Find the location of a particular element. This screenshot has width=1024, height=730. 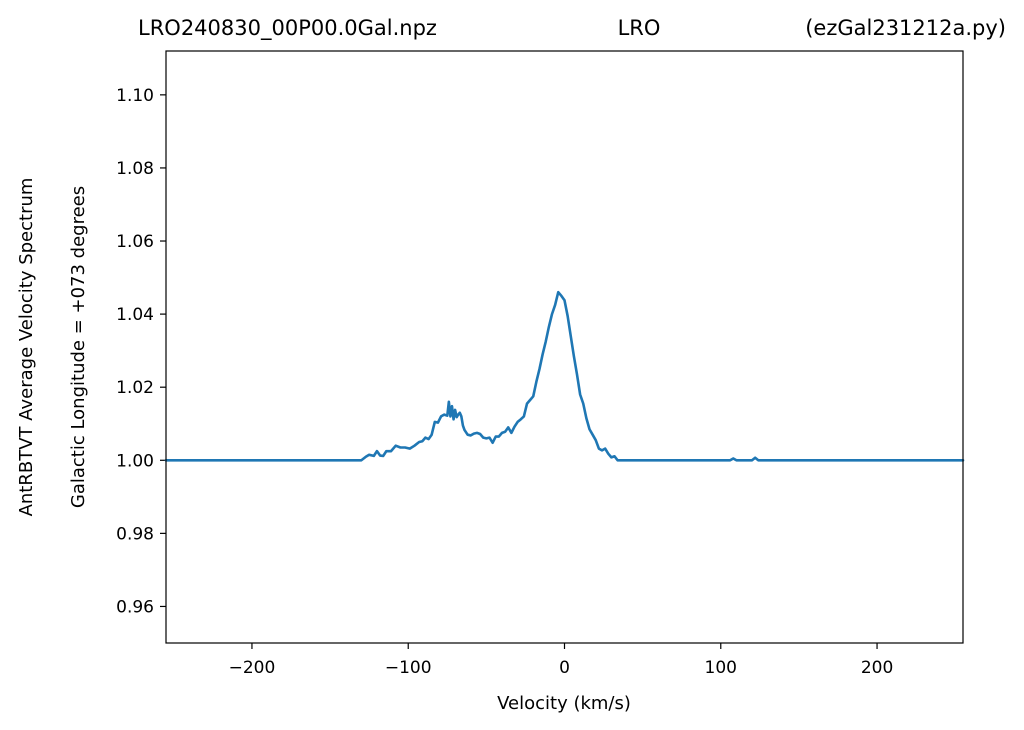

y-tick-label: 1.10 is located at coordinates (135, 96).